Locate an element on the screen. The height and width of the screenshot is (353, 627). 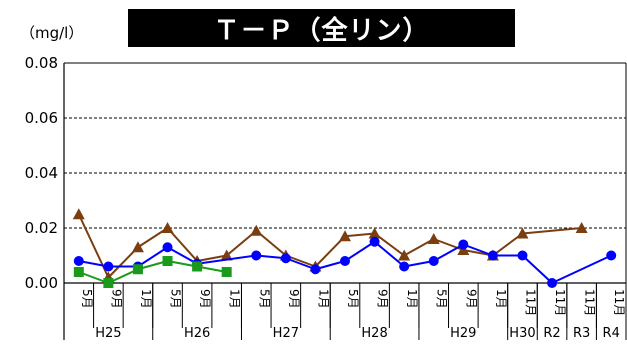
chart-title: Ｔ－Ｐ（全リン） is located at coordinates (321, 28).